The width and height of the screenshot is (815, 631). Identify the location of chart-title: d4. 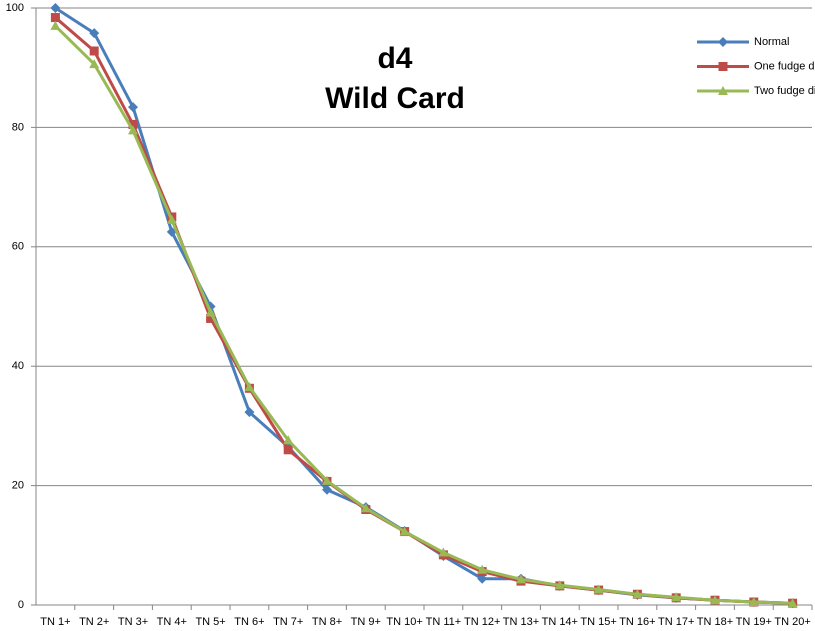
(394, 58).